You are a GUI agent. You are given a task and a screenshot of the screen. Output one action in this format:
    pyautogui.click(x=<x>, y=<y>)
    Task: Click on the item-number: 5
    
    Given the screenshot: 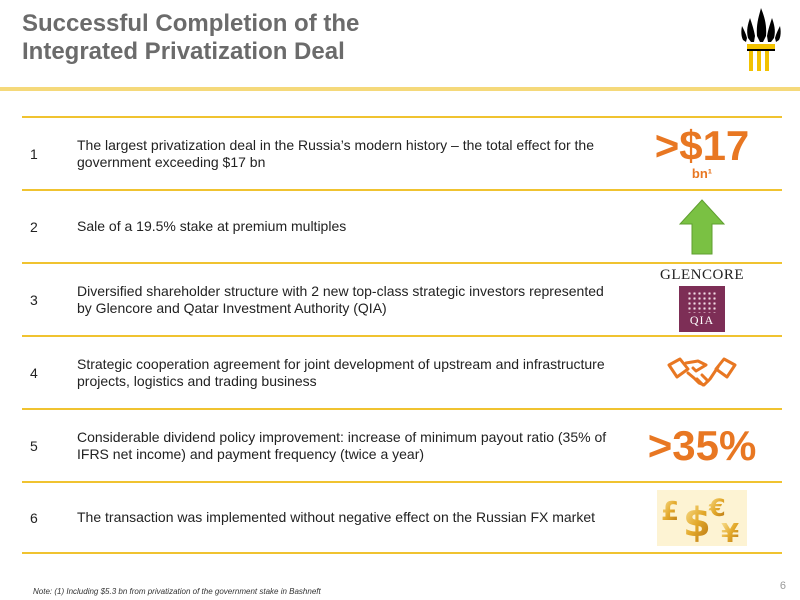 What is the action you would take?
    pyautogui.click(x=34, y=445)
    